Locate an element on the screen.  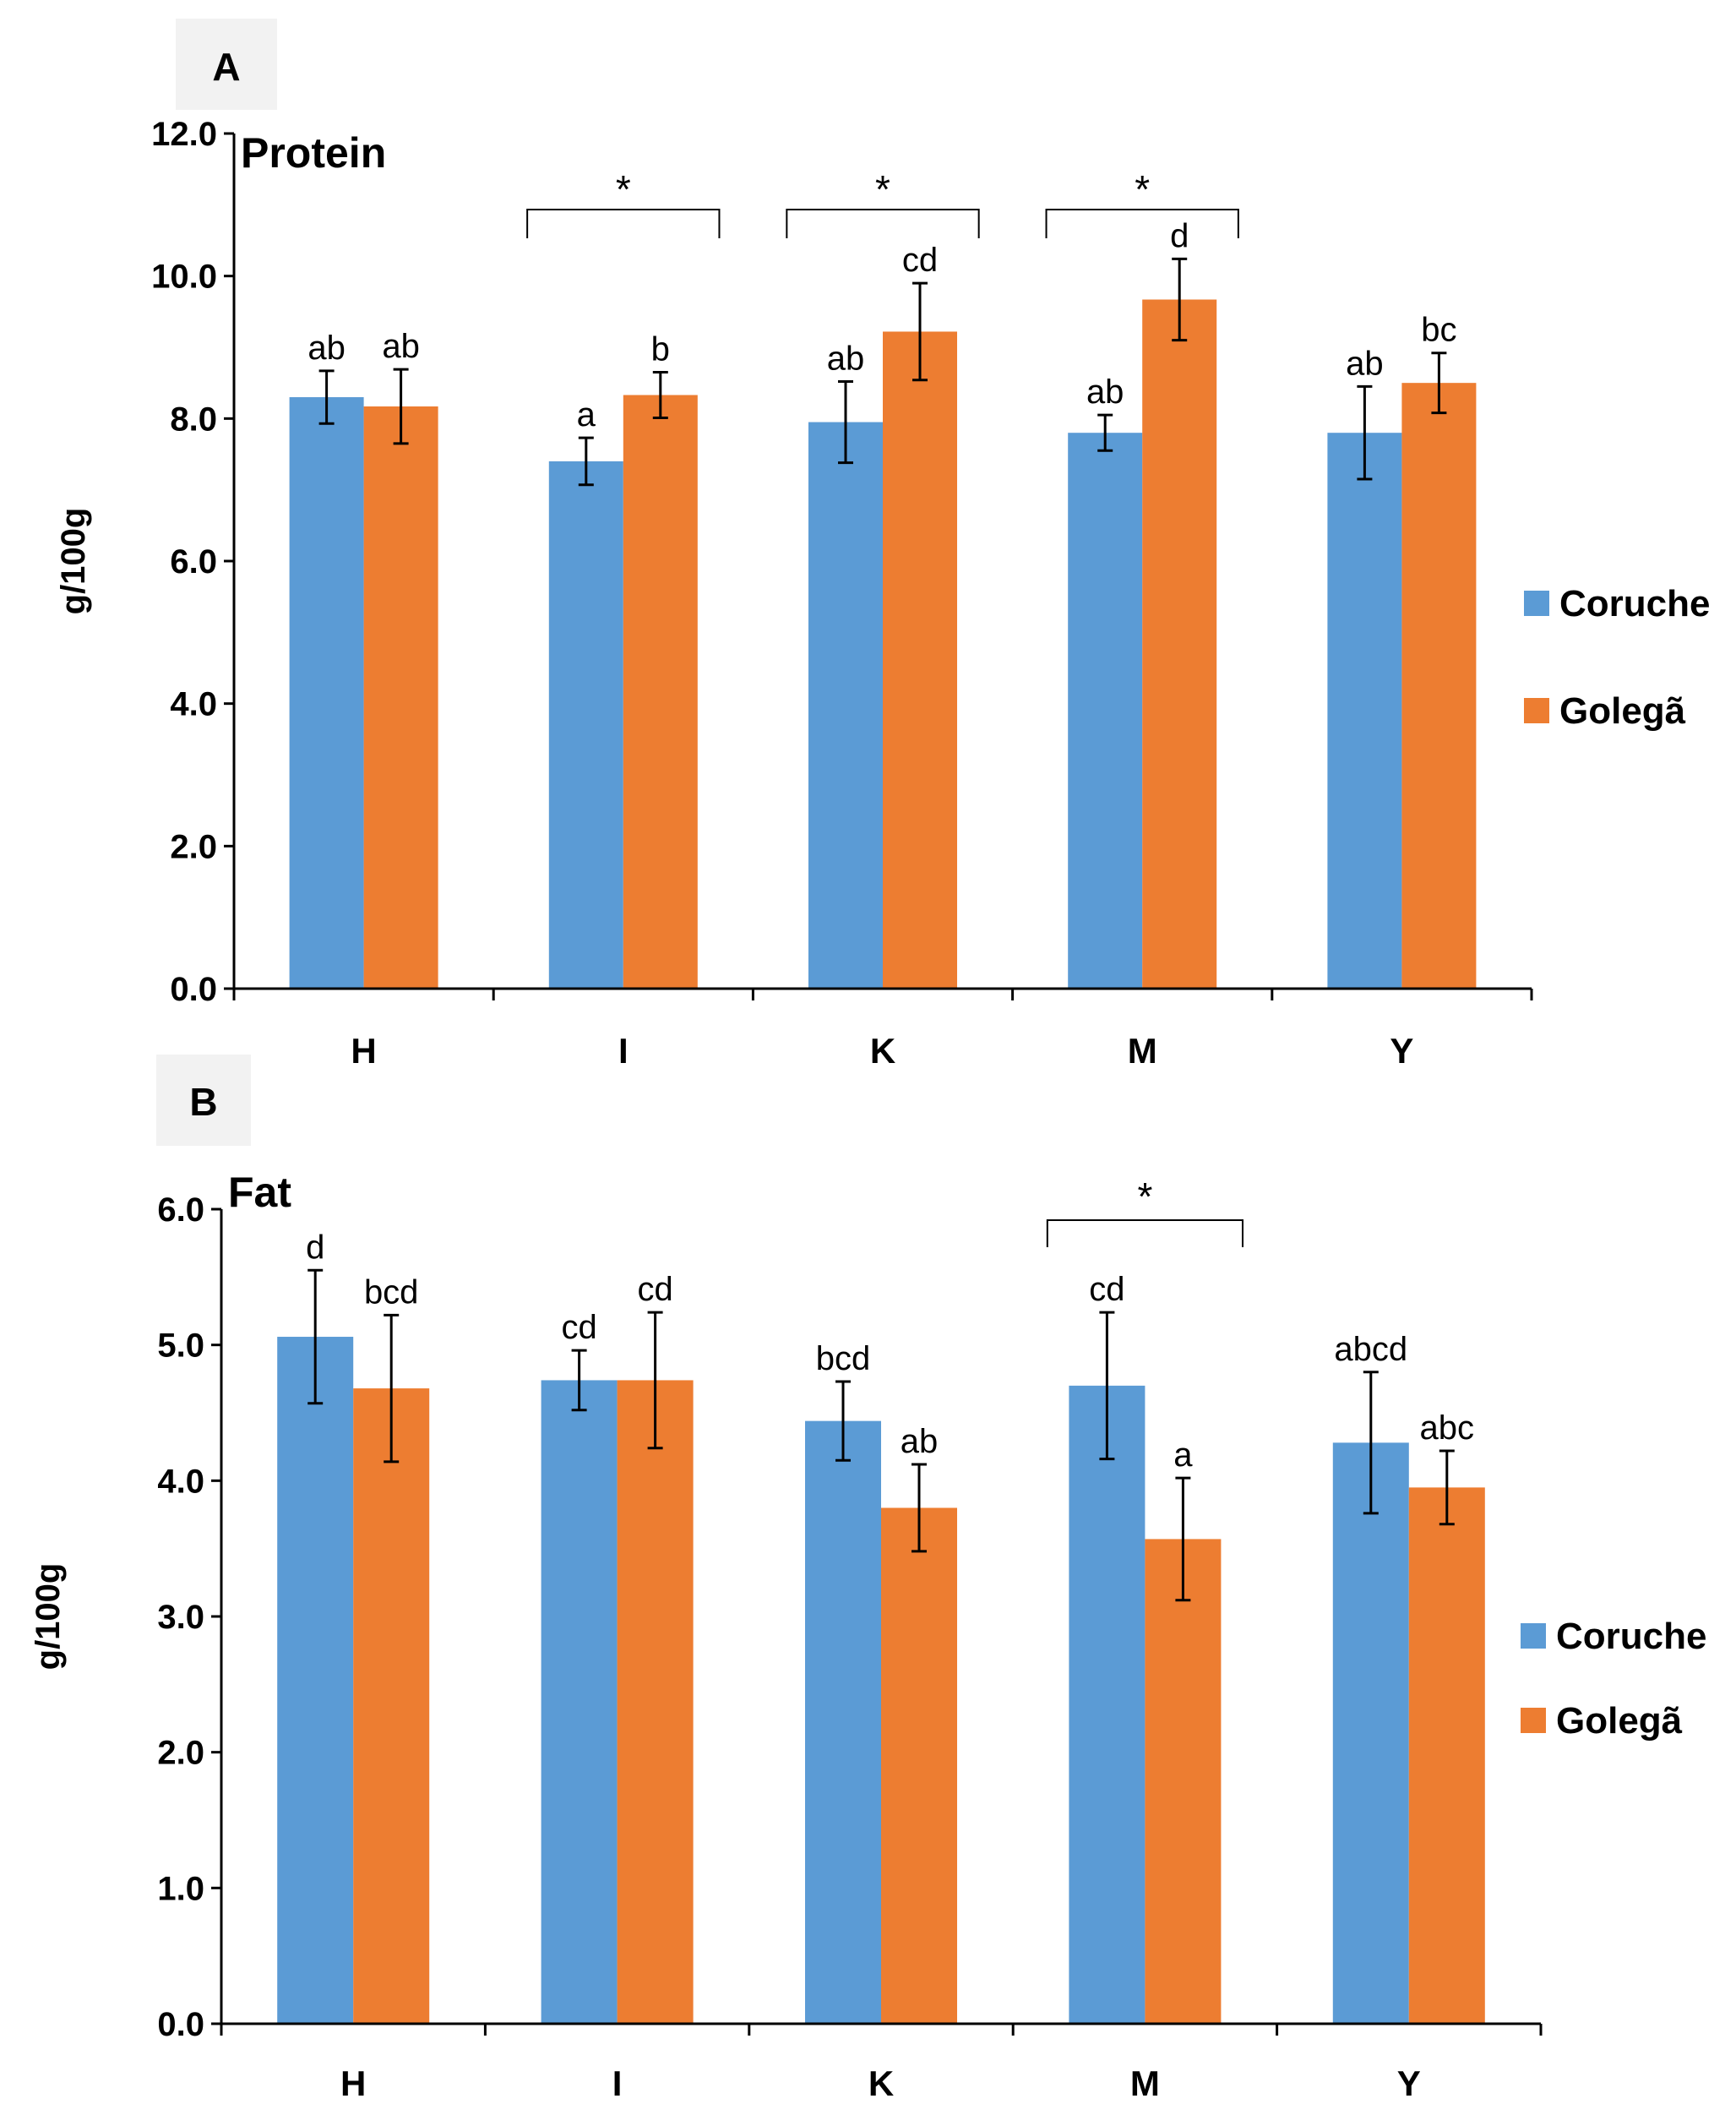
data-label: abcd is located at coordinates (1370, 1349).